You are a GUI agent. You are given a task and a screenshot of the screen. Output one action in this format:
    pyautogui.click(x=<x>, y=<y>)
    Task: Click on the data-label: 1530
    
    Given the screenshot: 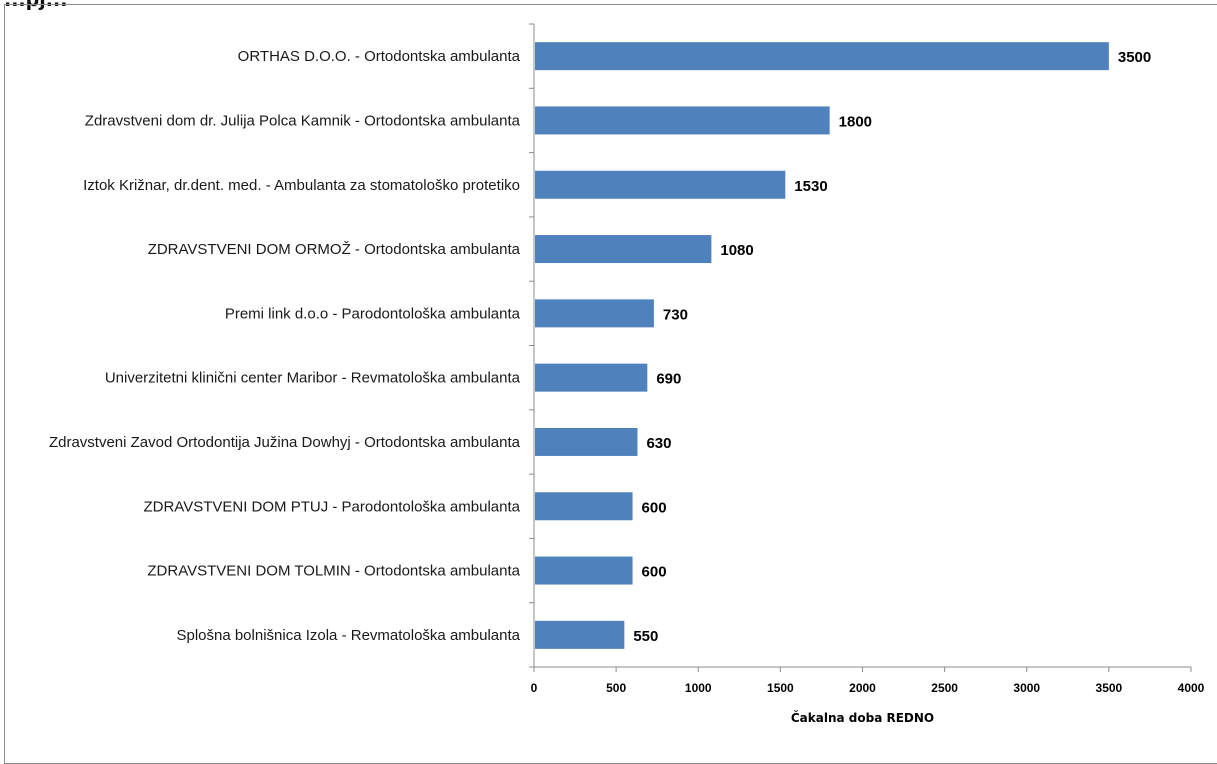 What is the action you would take?
    pyautogui.click(x=810, y=186)
    